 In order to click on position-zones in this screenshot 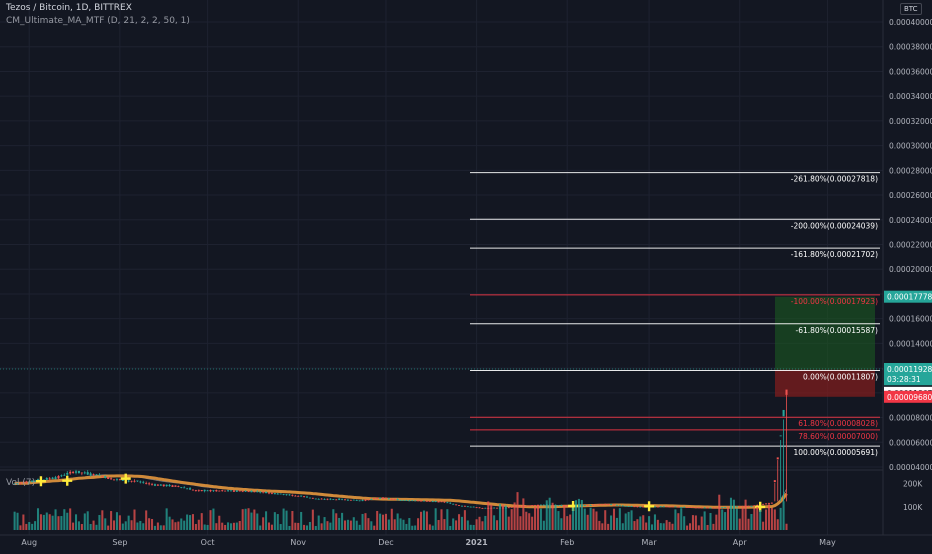, I will do `click(825, 346)`.